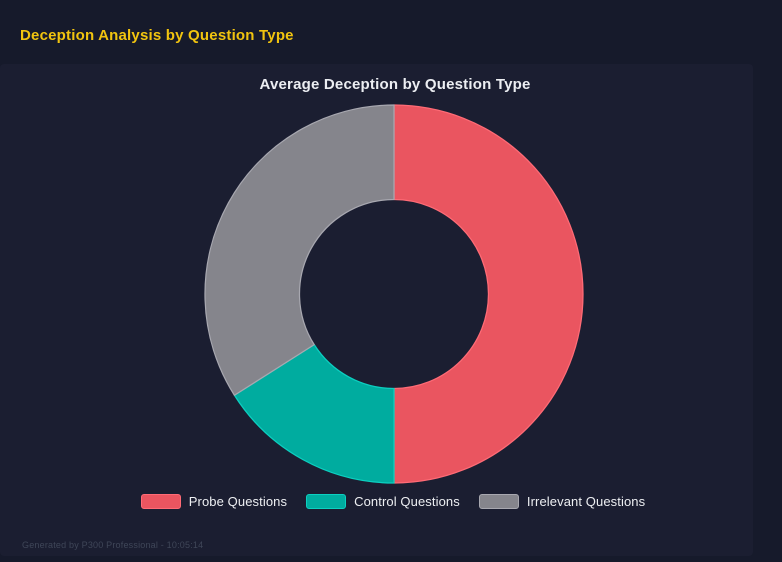 Image resolution: width=782 pixels, height=562 pixels. Describe the element at coordinates (326, 501) in the screenshot. I see `legend-swatch-control-questions` at that location.